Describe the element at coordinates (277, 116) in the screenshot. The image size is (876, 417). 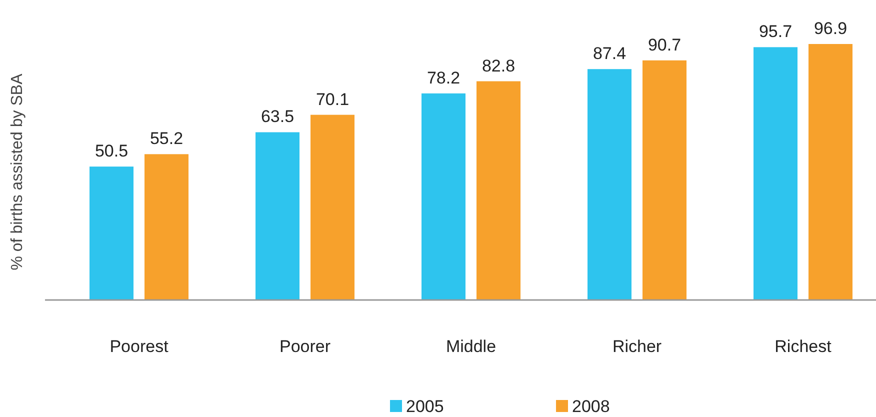
I see `data-label: 63.5` at that location.